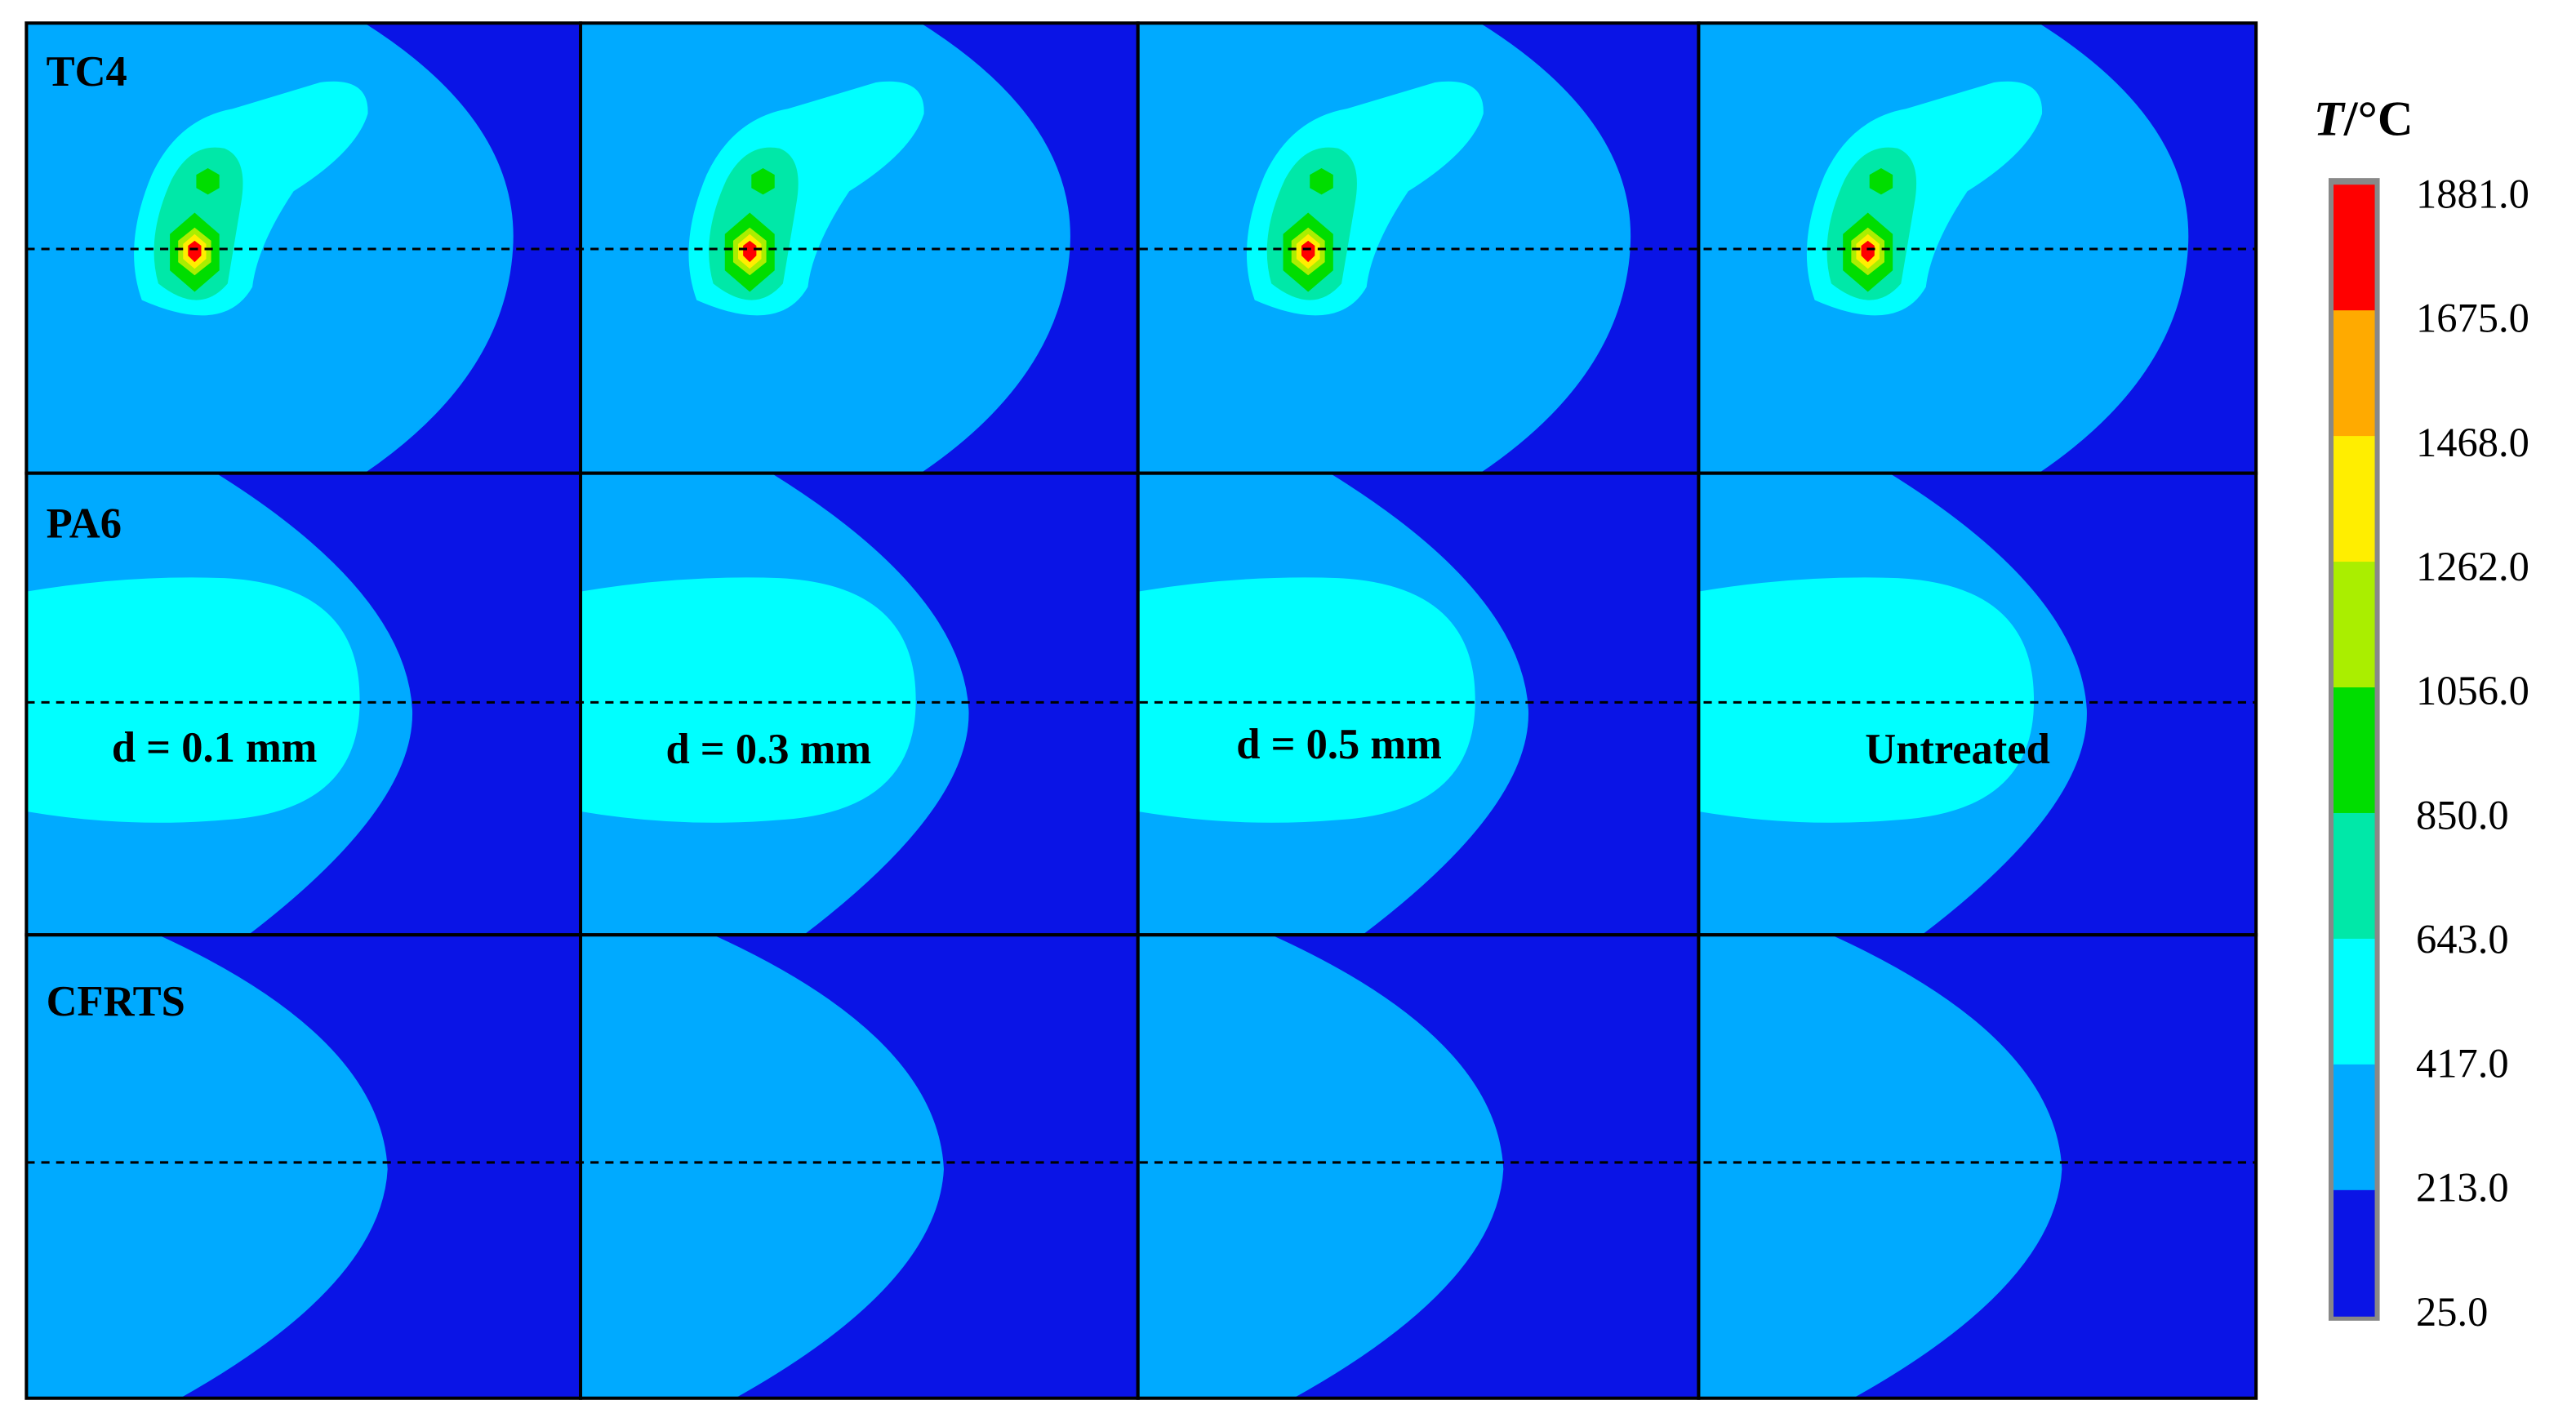  Describe the element at coordinates (2472, 318) in the screenshot. I see `colorbar-label: 1675.0` at that location.